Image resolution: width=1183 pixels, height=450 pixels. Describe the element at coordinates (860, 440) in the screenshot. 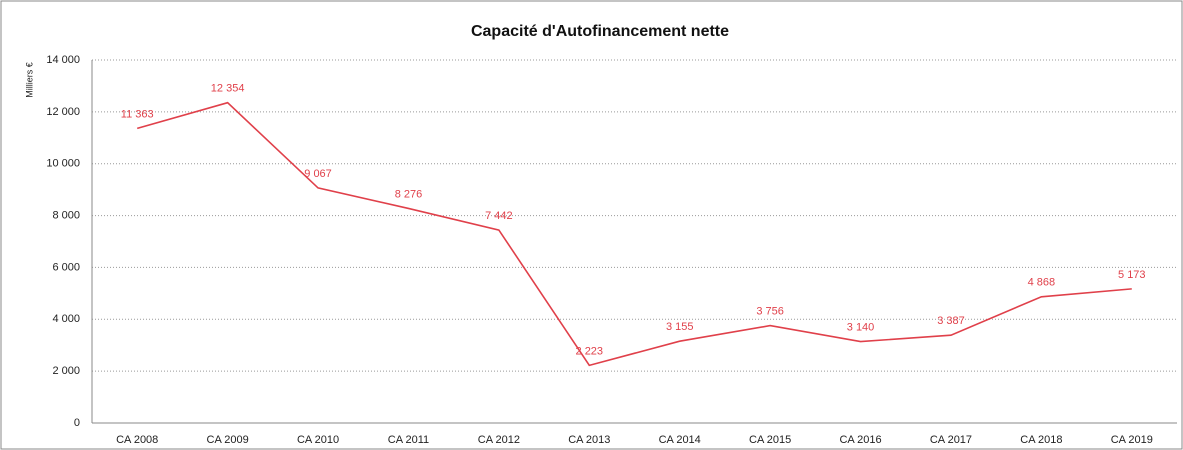

I see `x-tick-label: CA 2016` at that location.